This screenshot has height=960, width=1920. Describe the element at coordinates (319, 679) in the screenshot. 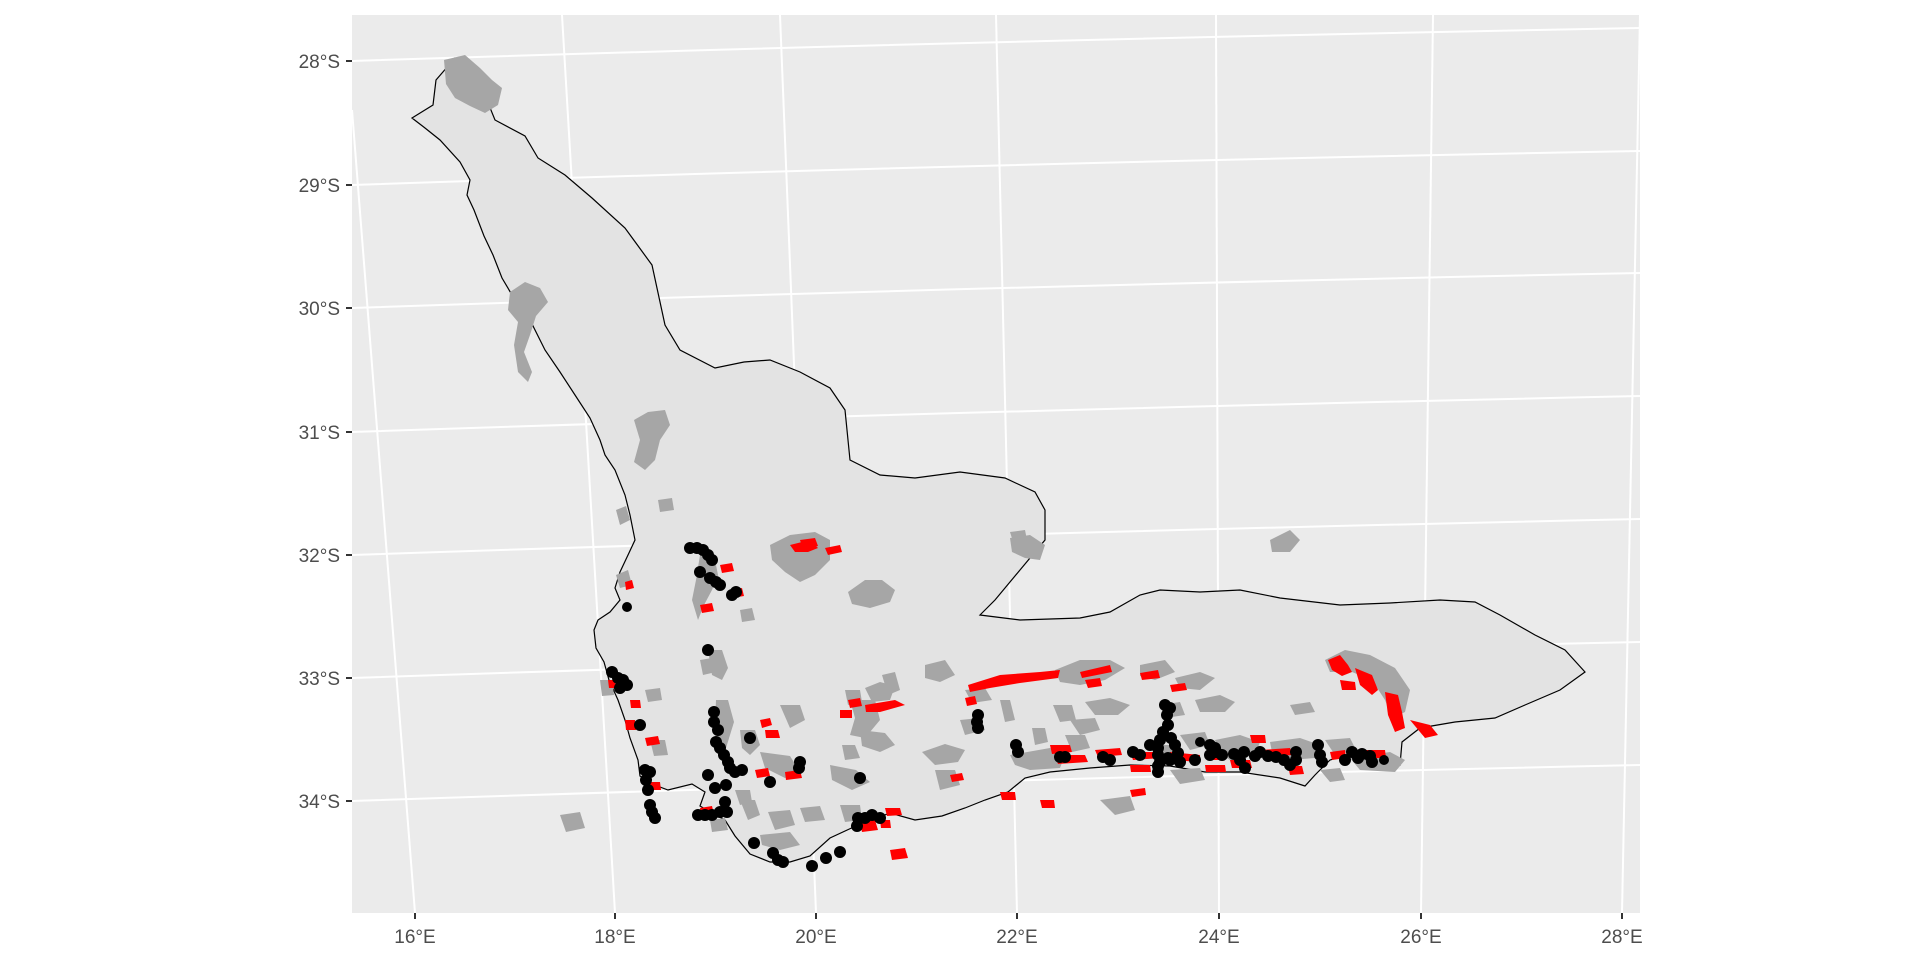

I see `y-tick-label-33S: 33°S` at that location.